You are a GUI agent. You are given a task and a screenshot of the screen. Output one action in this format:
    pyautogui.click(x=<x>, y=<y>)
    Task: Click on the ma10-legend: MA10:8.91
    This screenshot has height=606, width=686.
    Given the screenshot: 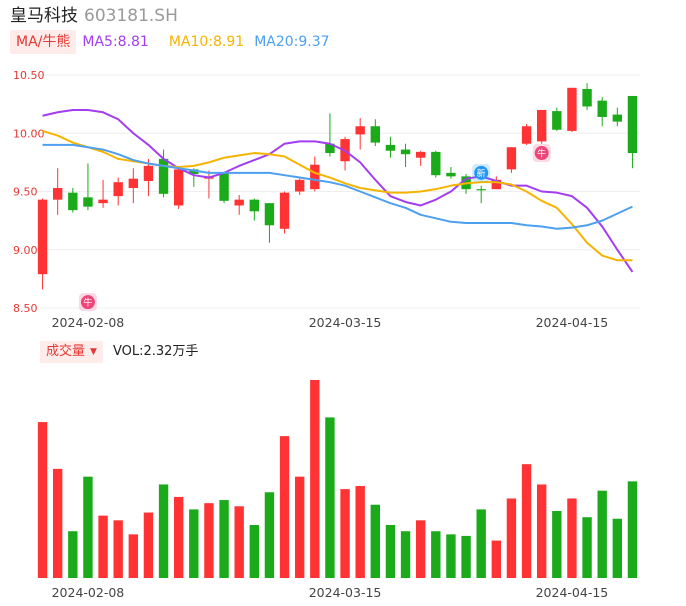 What is the action you would take?
    pyautogui.click(x=206, y=42)
    